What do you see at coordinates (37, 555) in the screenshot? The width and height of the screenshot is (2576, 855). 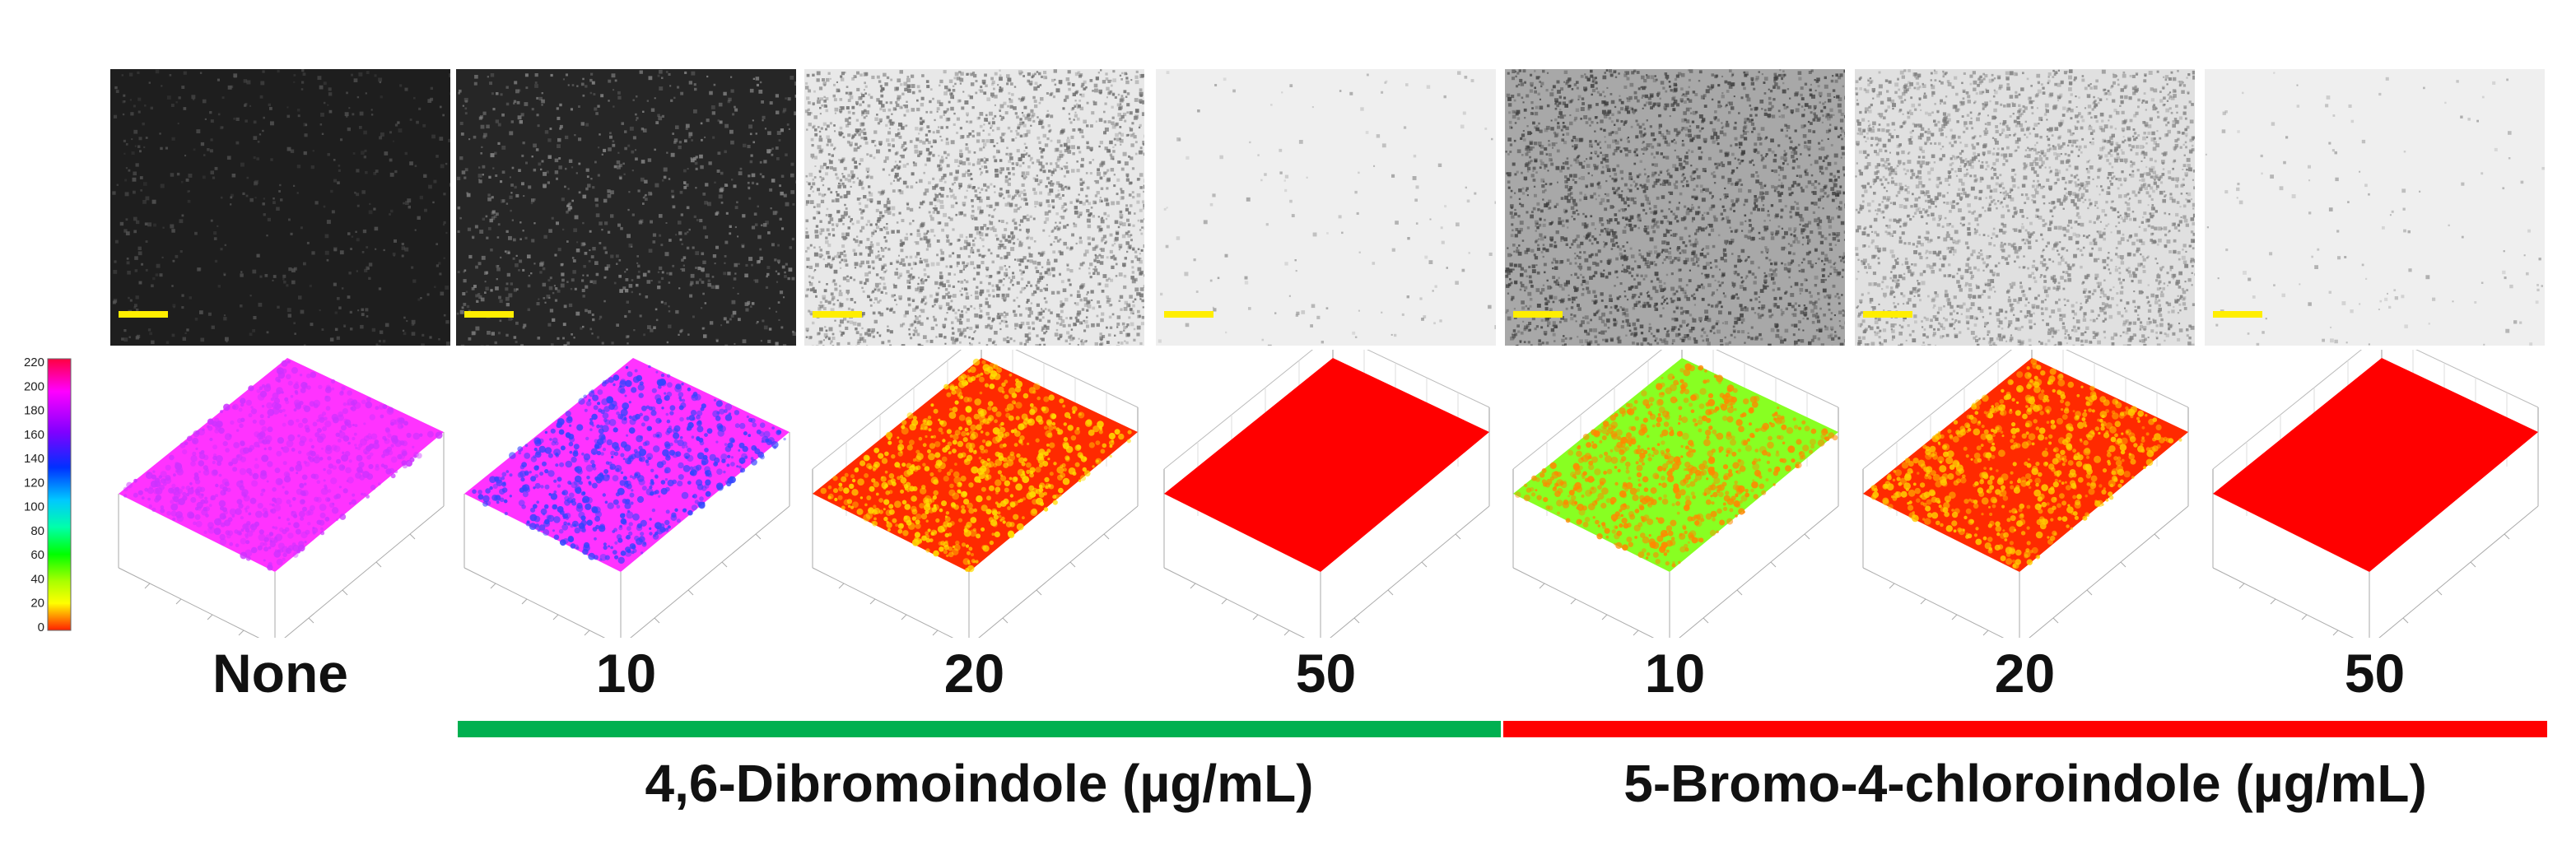 I see `colorbar-tick-label: 60` at bounding box center [37, 555].